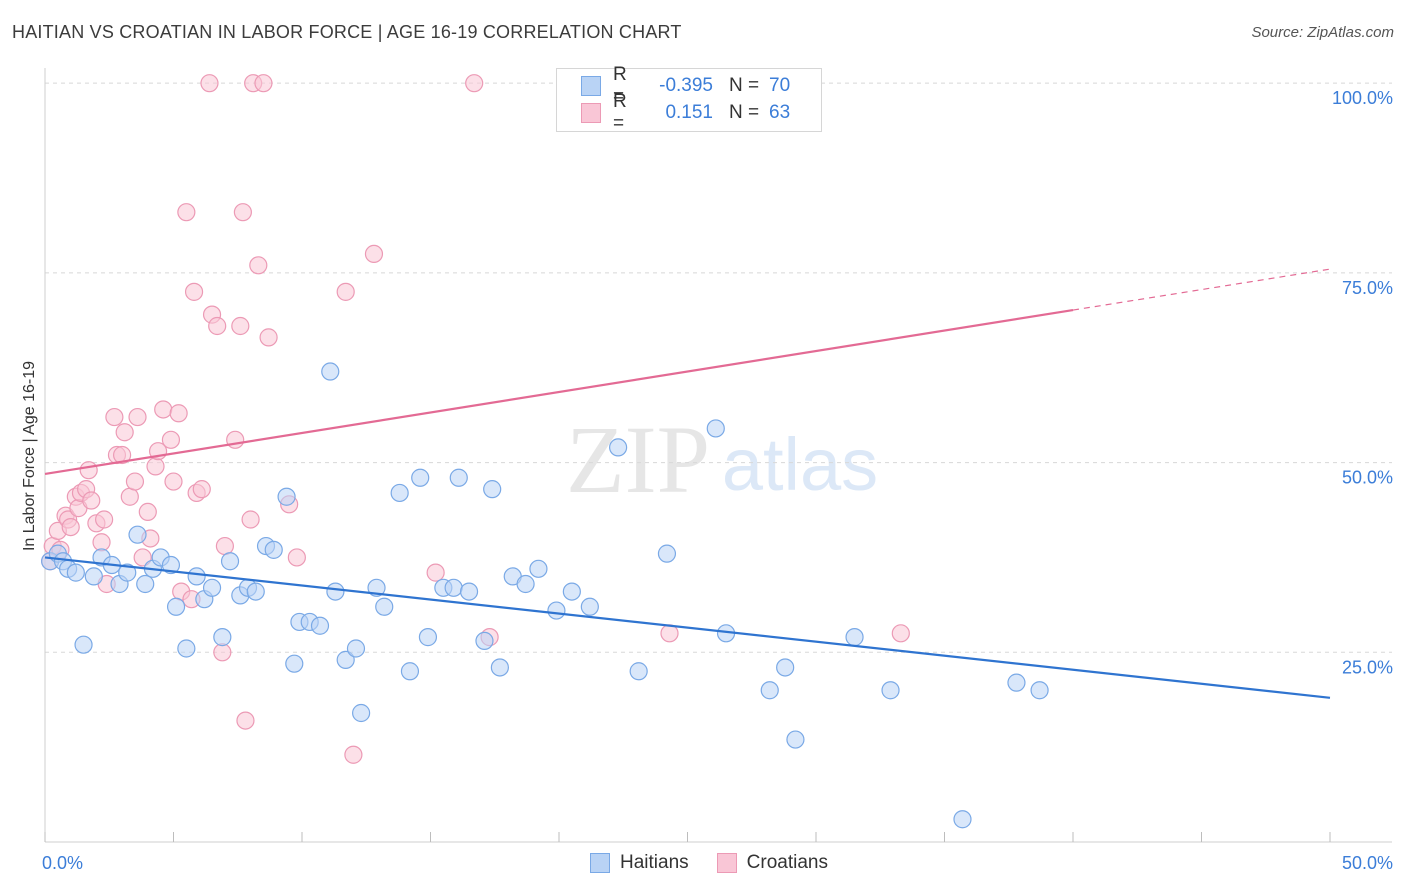 Image resolution: width=1406 pixels, height=892 pixels. What do you see at coordinates (639, 863) in the screenshot?
I see `legend-item-haitians: Haitians` at bounding box center [639, 863].